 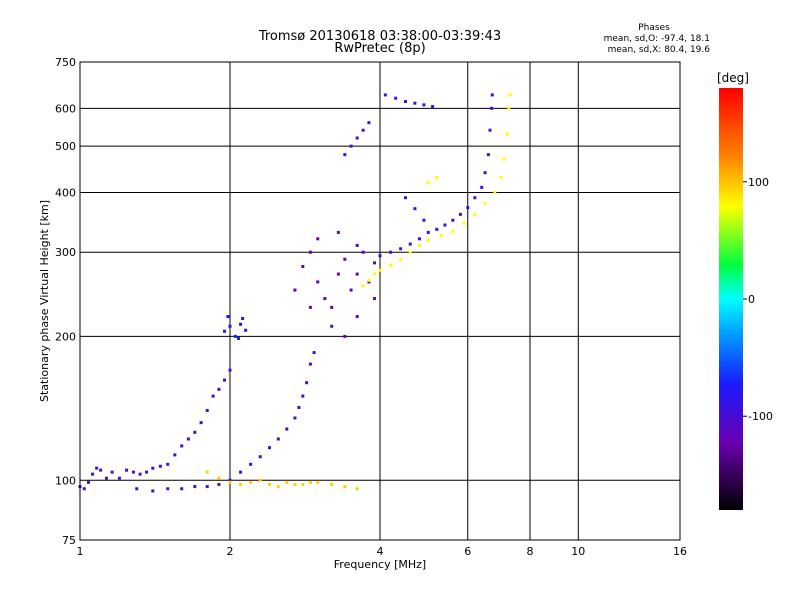 What do you see at coordinates (380, 551) in the screenshot?
I see `x-tick-label: 4` at bounding box center [380, 551].